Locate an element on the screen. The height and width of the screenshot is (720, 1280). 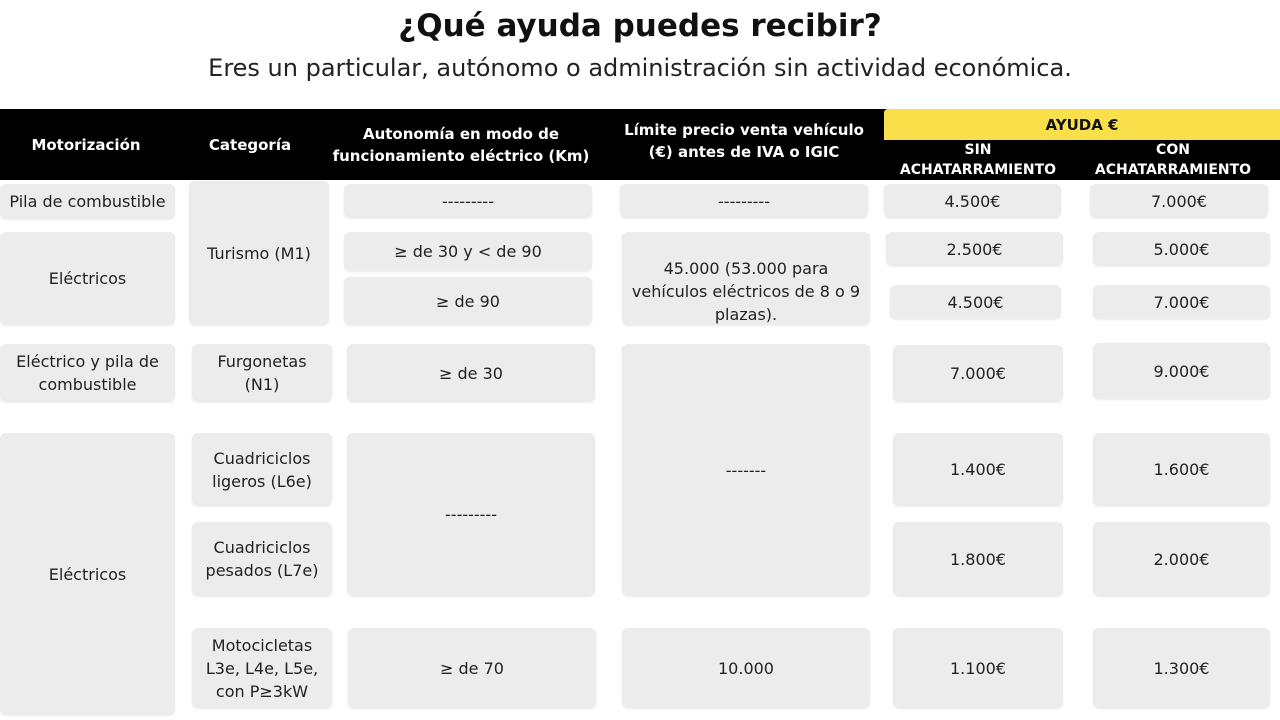
cell-con-30-90: 5.000€ is located at coordinates (1181, 249).